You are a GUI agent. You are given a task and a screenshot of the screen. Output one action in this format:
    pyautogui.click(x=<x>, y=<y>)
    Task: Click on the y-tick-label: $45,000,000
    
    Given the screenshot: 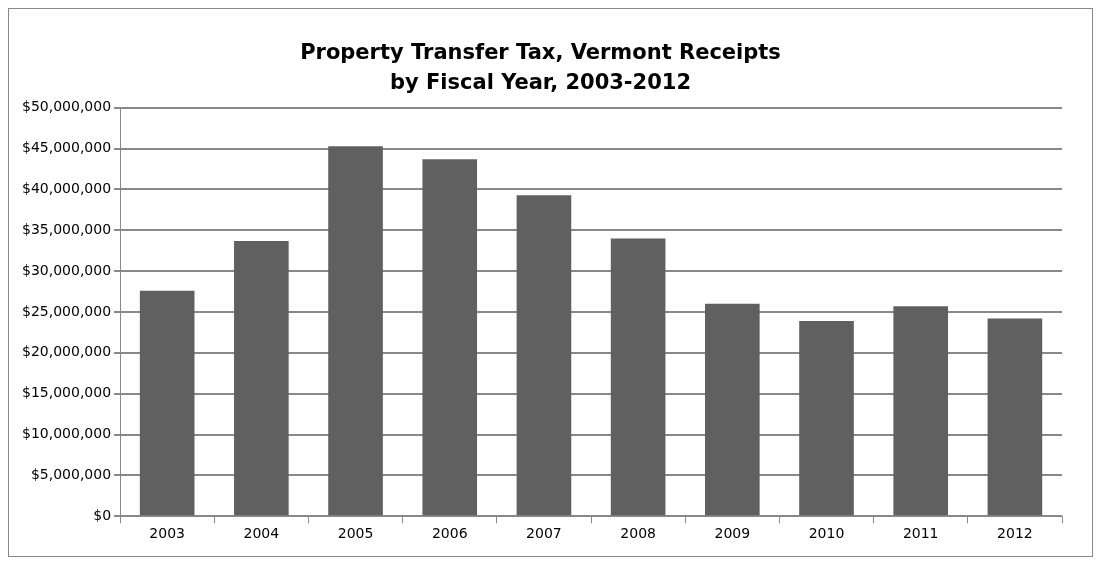 What is the action you would take?
    pyautogui.click(x=66, y=147)
    